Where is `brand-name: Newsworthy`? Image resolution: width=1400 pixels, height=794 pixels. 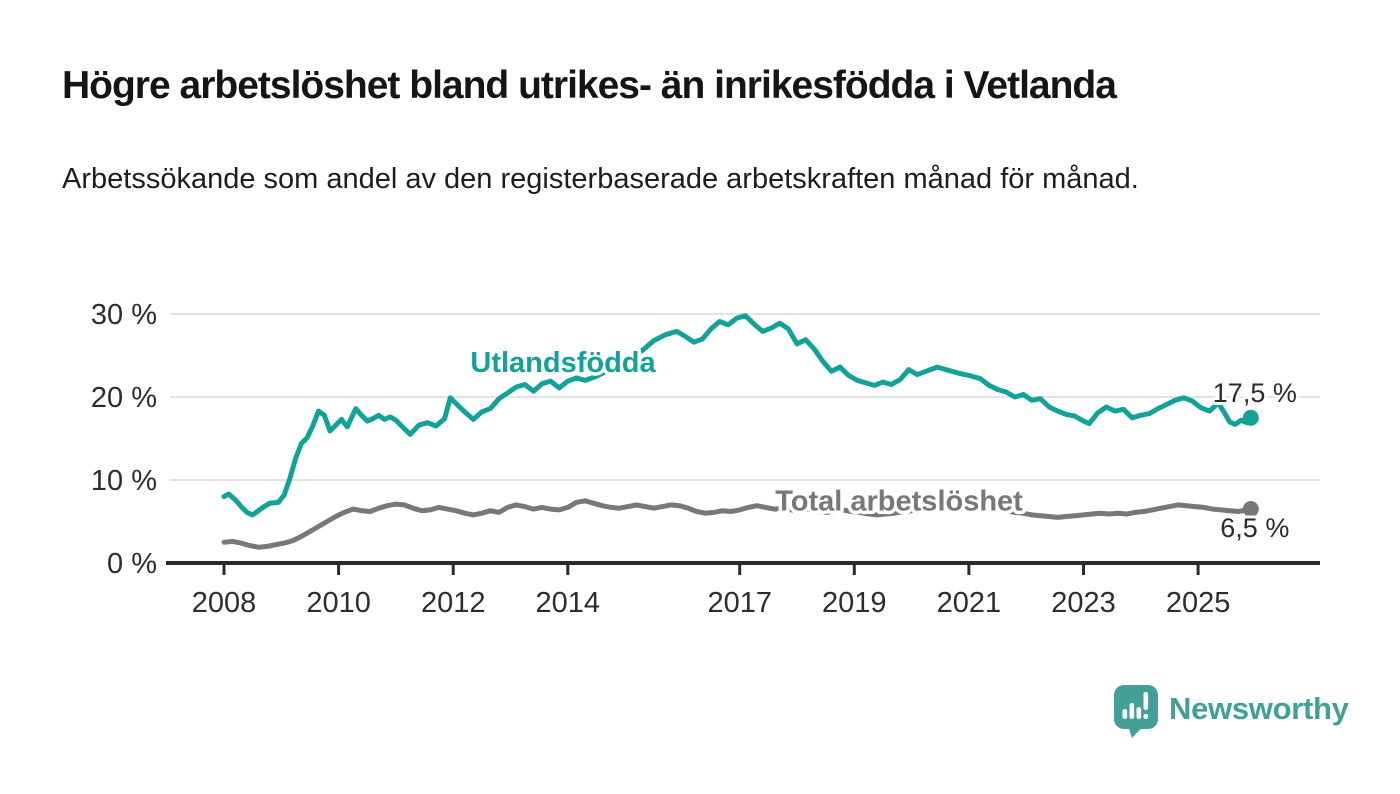
brand-name: Newsworthy is located at coordinates (1259, 708).